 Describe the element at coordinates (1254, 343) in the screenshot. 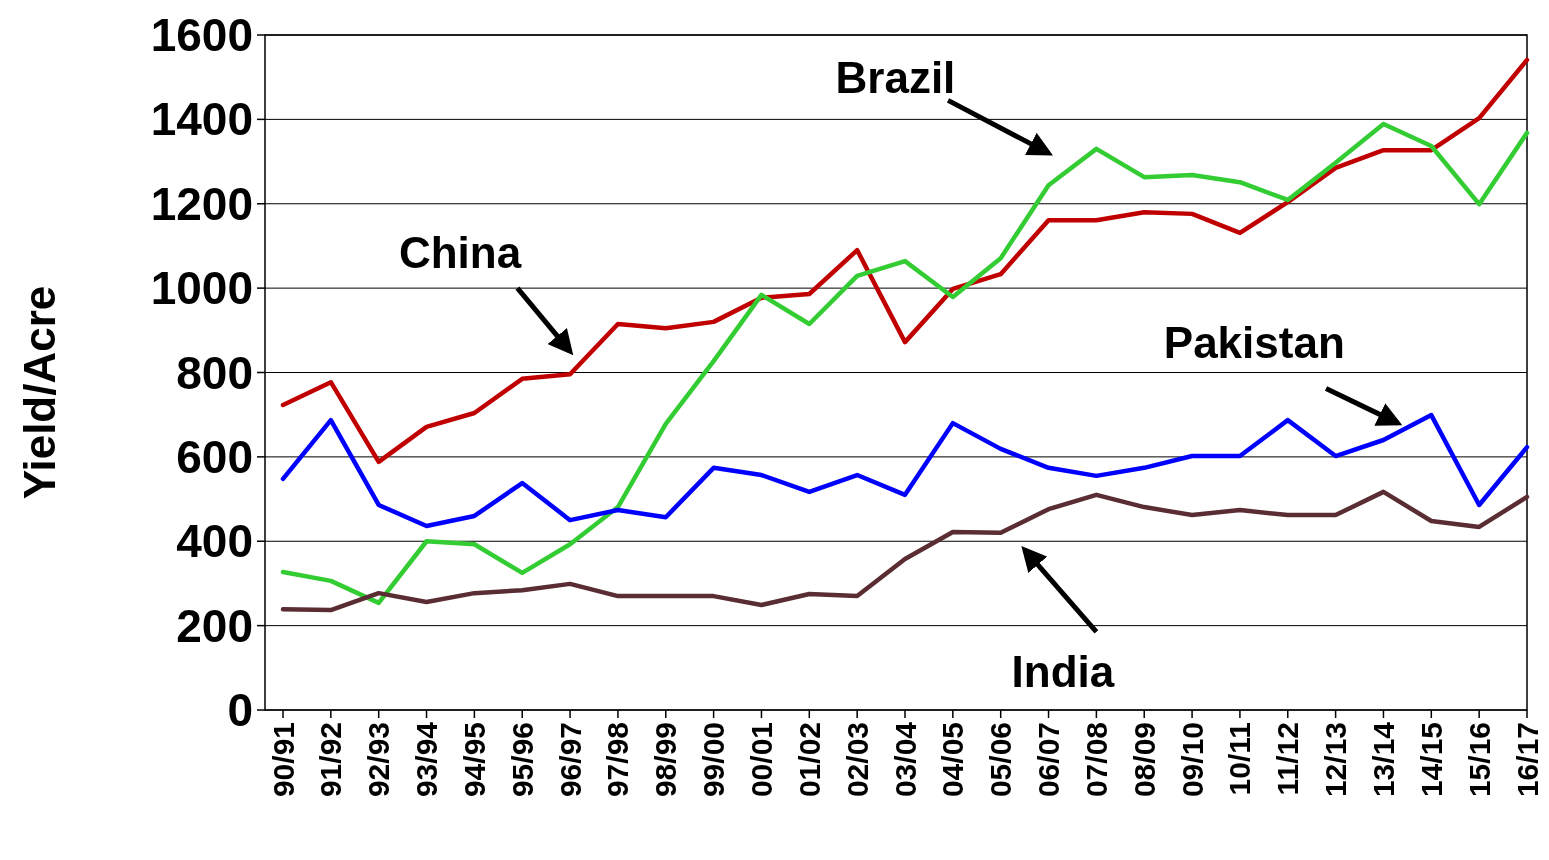

I see `series-label: Pakistan` at that location.